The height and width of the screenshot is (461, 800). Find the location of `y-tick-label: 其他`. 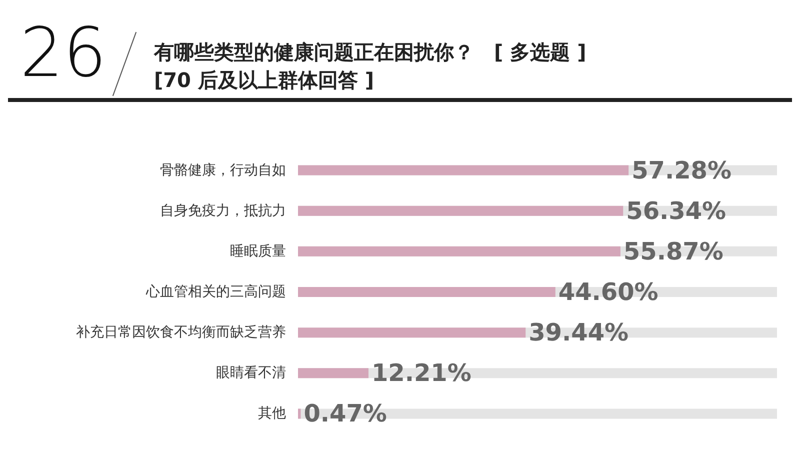

y-tick-label: 其他 is located at coordinates (272, 414).